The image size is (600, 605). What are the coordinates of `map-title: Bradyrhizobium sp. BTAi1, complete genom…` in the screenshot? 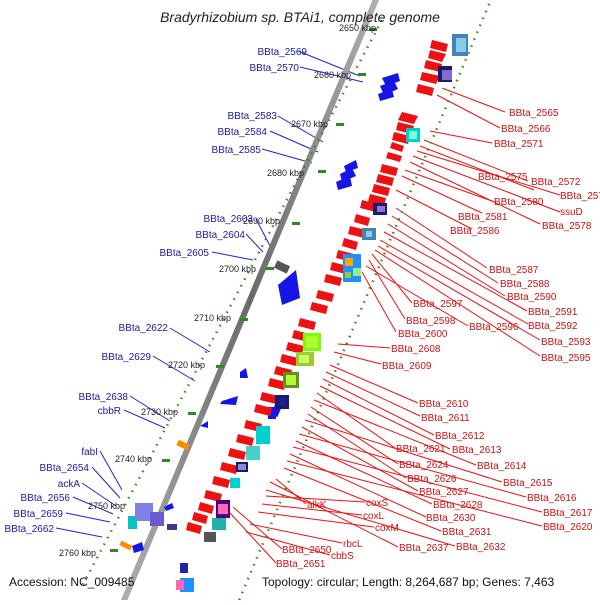 It's located at (300, 17).